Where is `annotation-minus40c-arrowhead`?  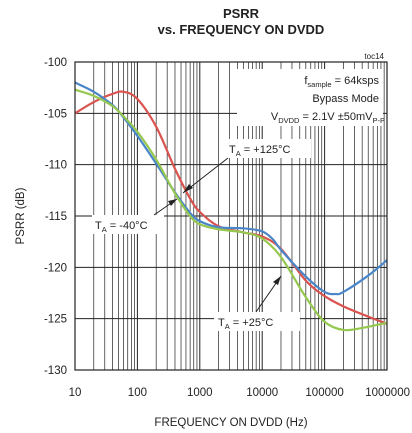 annotation-minus40c-arrowhead is located at coordinates (172, 202).